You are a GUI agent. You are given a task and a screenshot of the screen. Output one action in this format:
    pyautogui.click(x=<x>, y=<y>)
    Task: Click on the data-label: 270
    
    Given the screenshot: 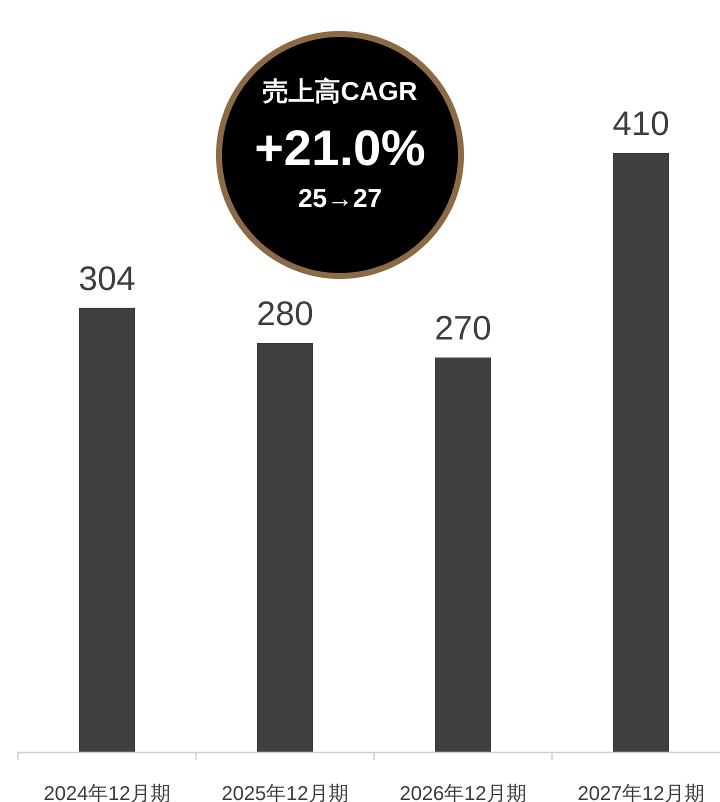 What is the action you would take?
    pyautogui.click(x=463, y=329)
    